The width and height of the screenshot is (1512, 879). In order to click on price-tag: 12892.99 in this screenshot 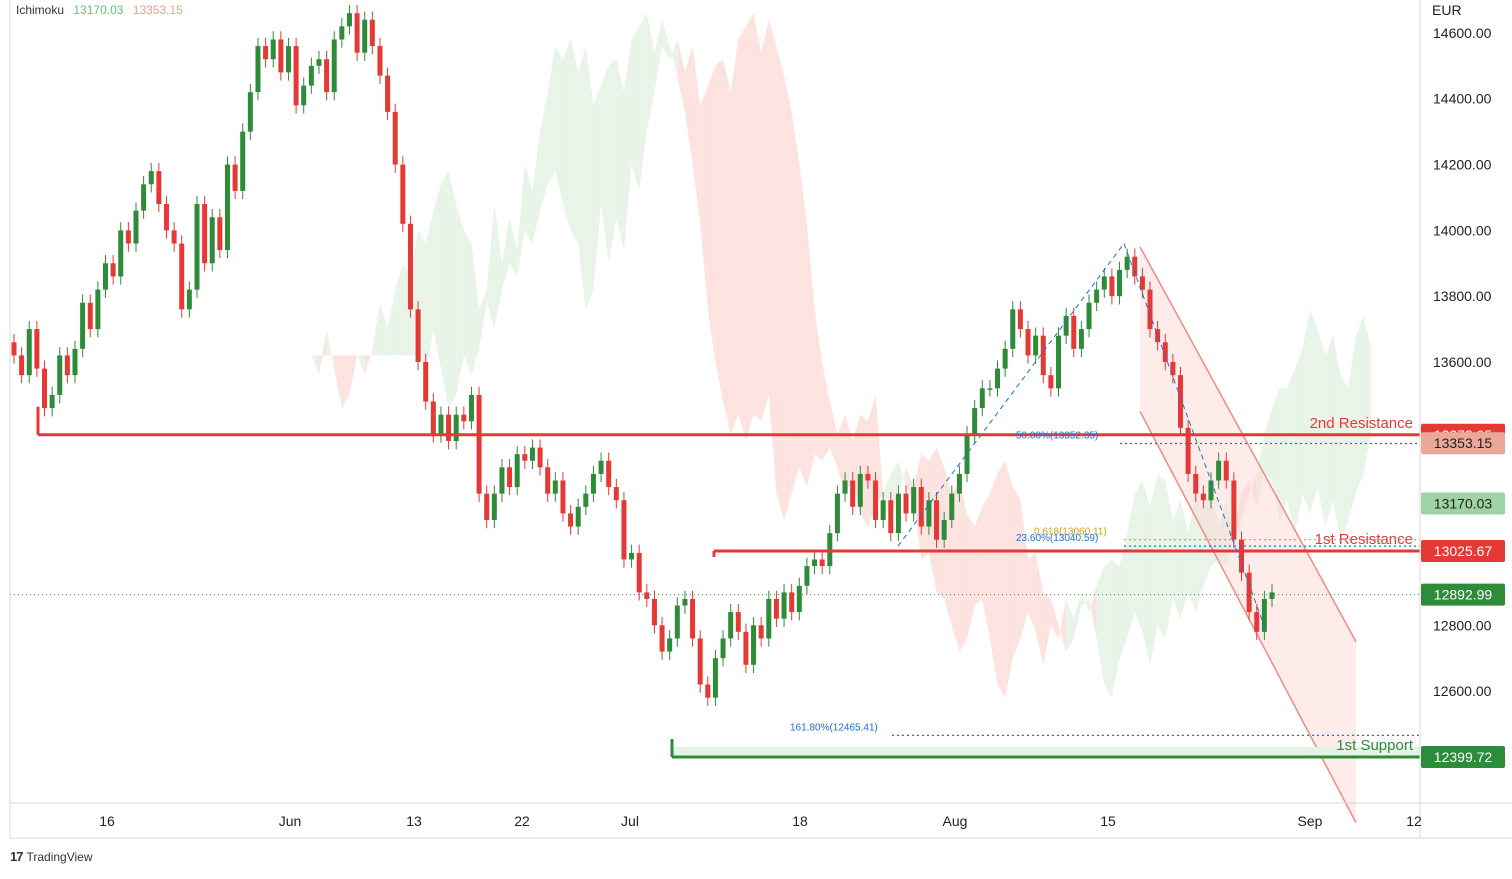, I will do `click(1463, 594)`.